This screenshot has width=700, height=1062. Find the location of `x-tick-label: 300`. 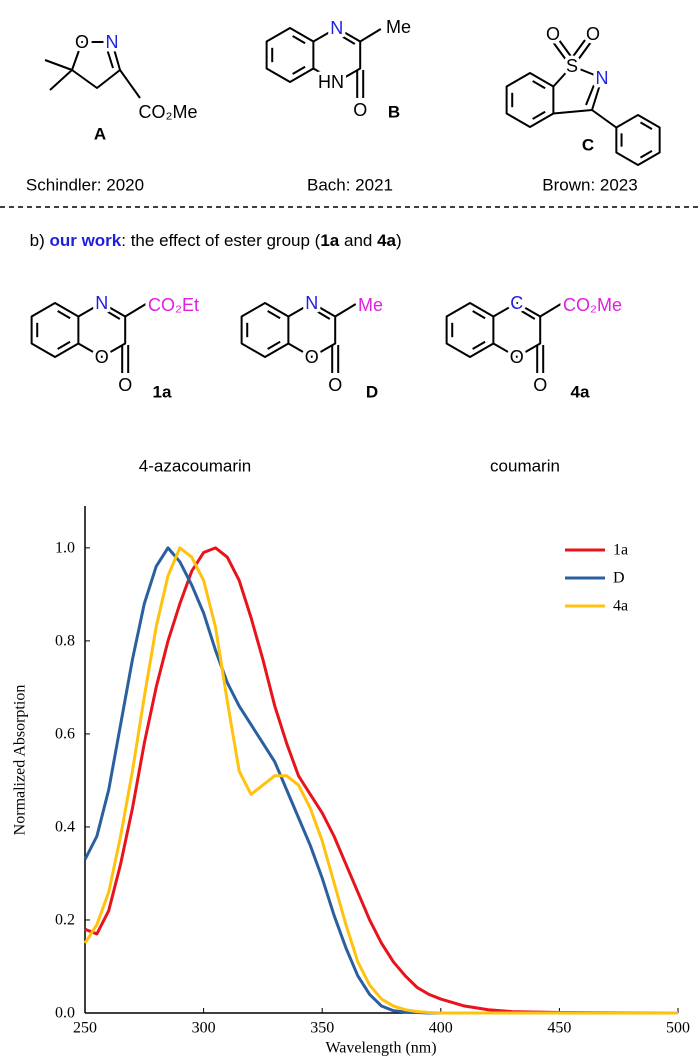

x-tick-label: 300 is located at coordinates (204, 1028).